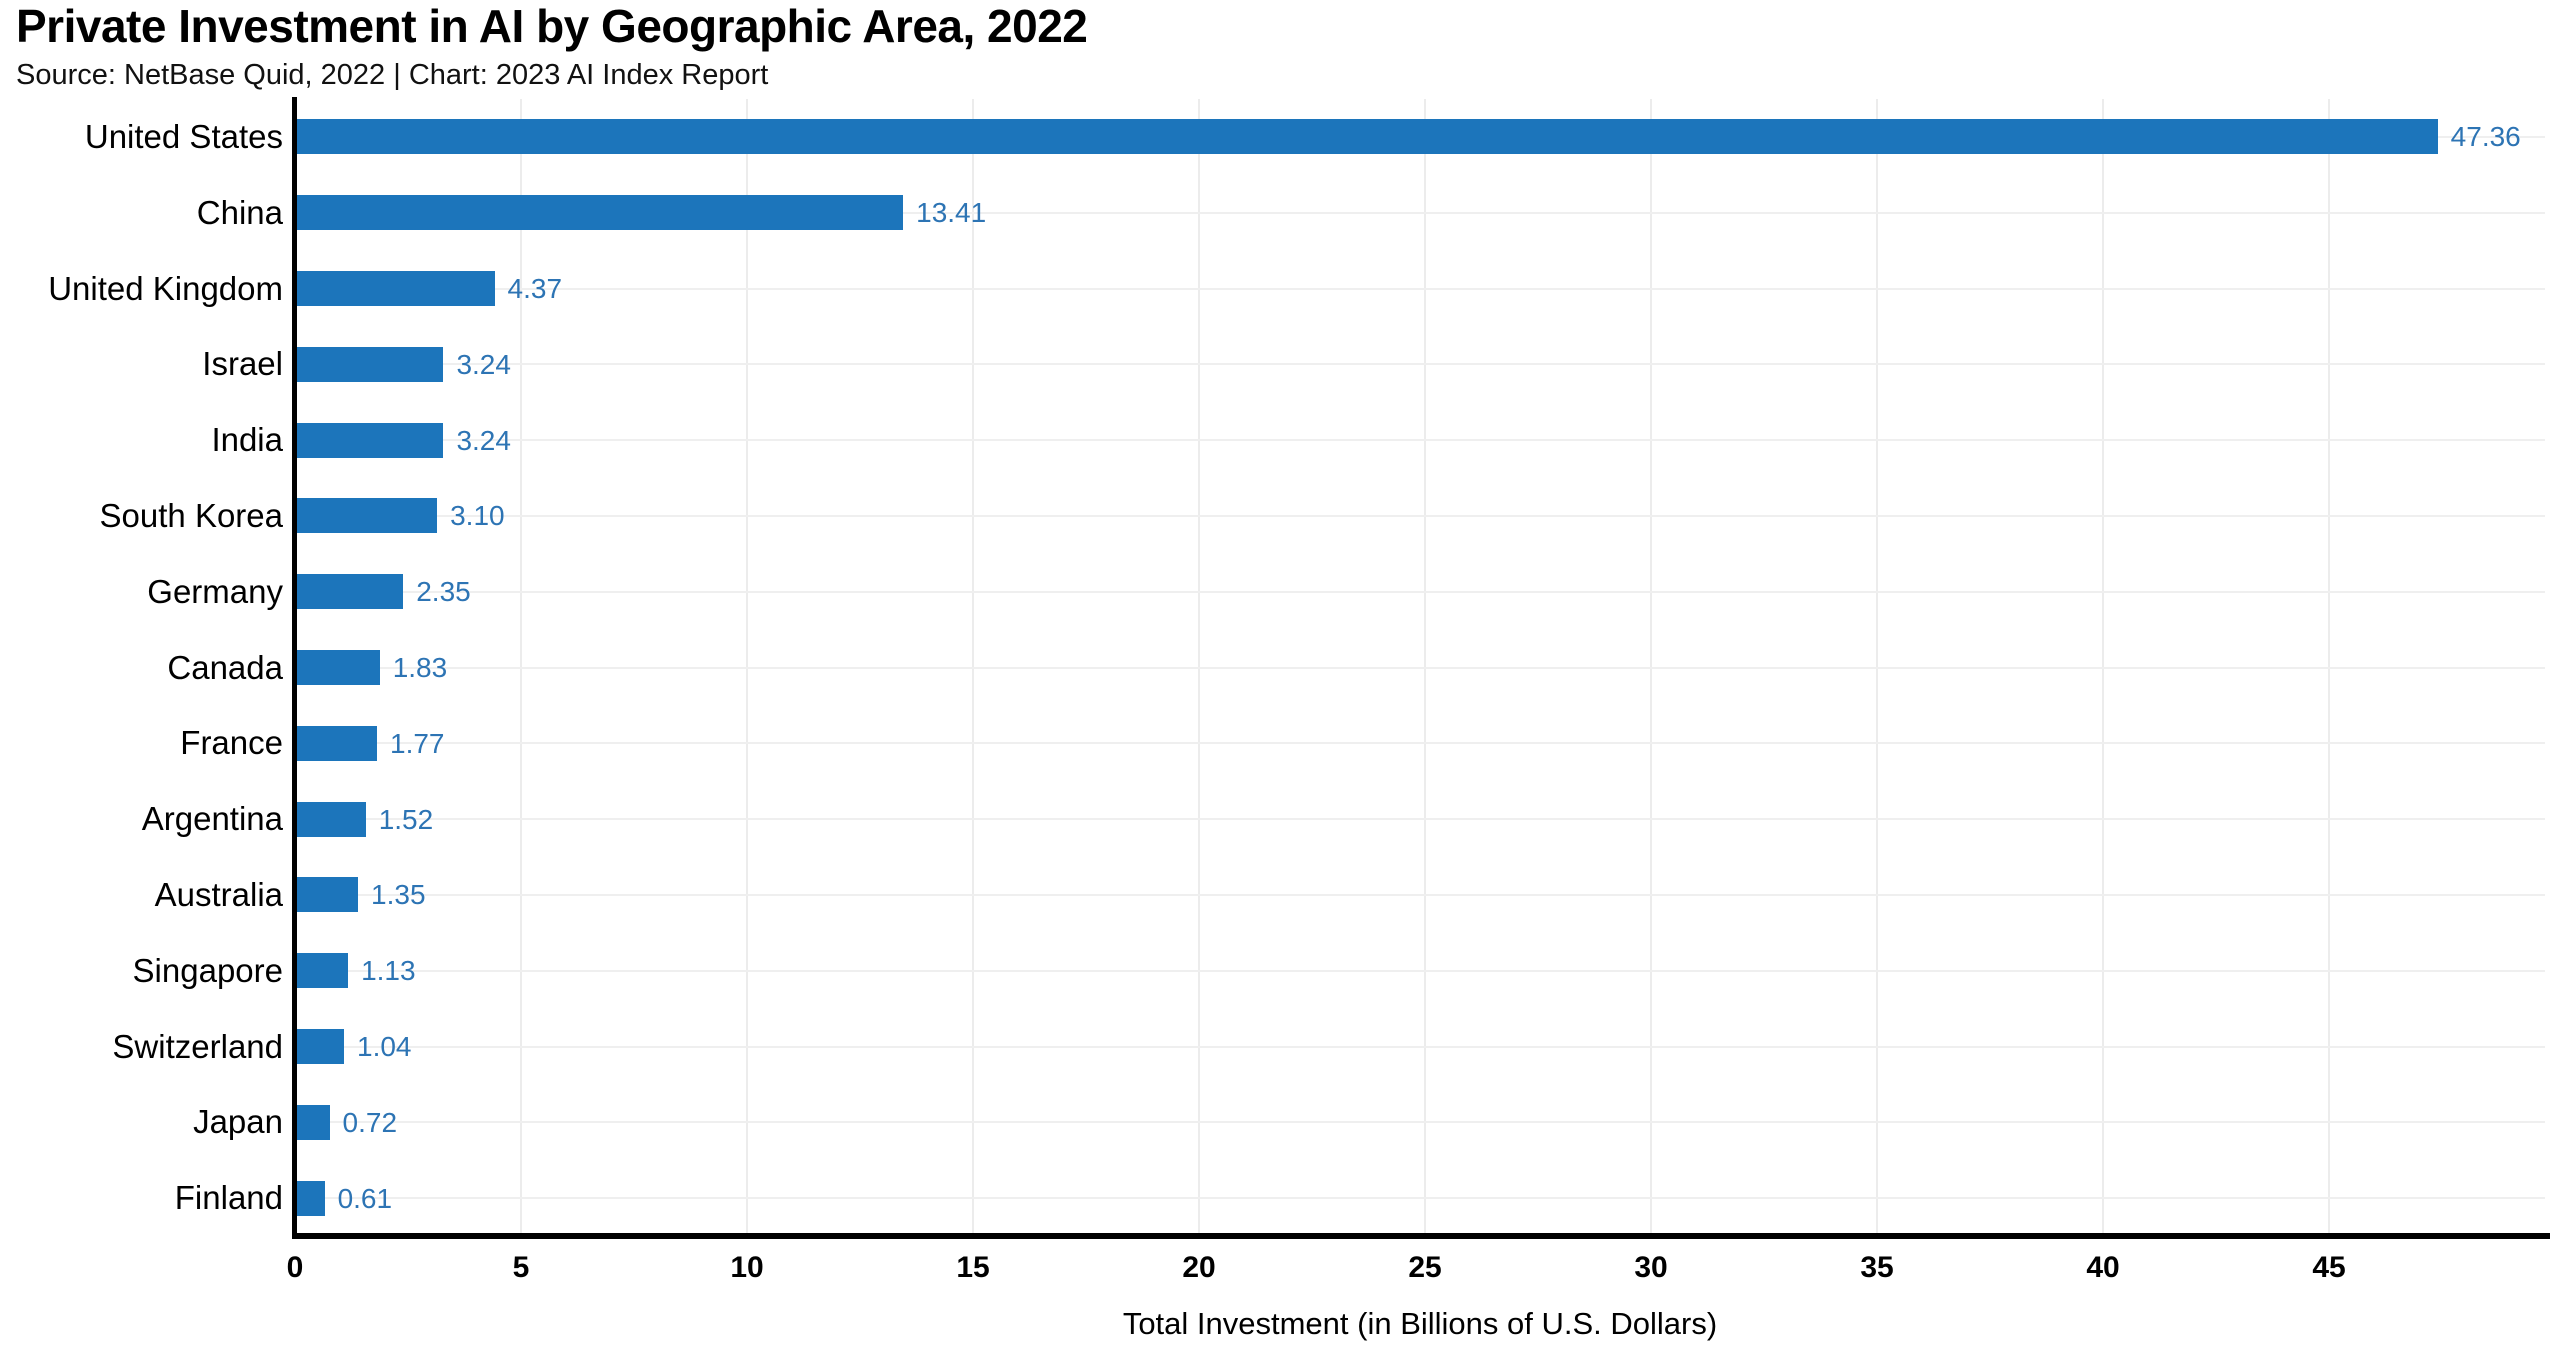  What do you see at coordinates (747, 1267) in the screenshot?
I see `x-tick-label: 10` at bounding box center [747, 1267].